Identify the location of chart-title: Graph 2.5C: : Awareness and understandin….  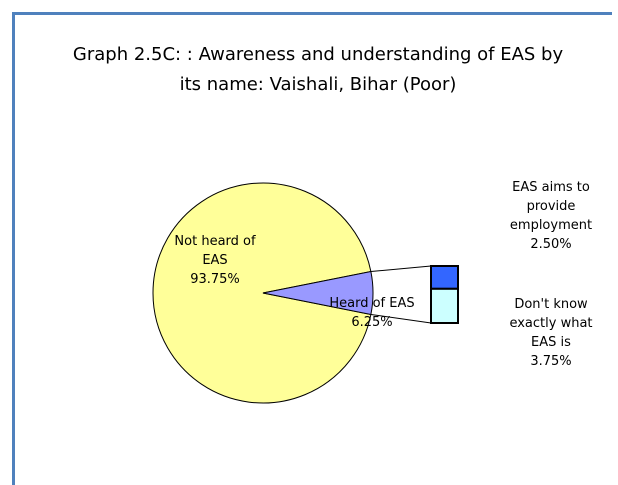
(318, 69).